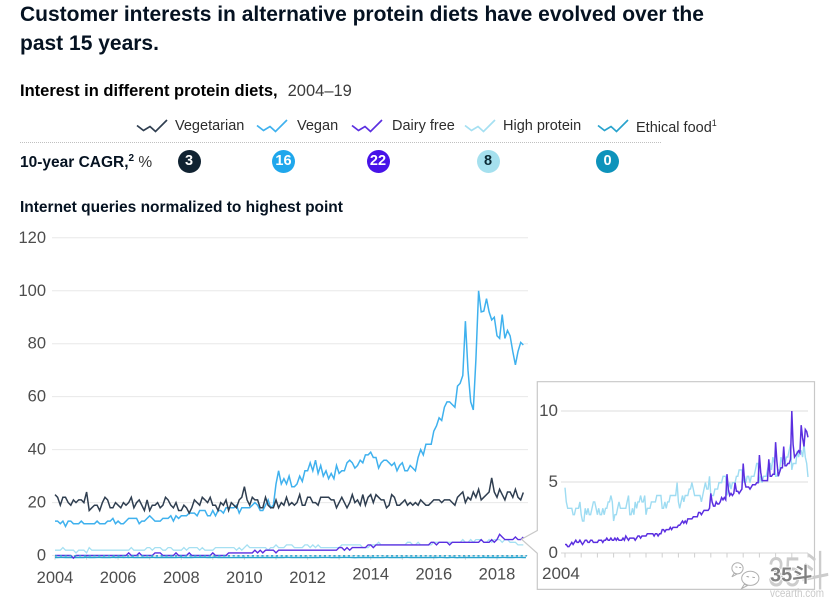 This screenshot has width=838, height=610. What do you see at coordinates (118, 578) in the screenshot?
I see `svg-text: 2006` at bounding box center [118, 578].